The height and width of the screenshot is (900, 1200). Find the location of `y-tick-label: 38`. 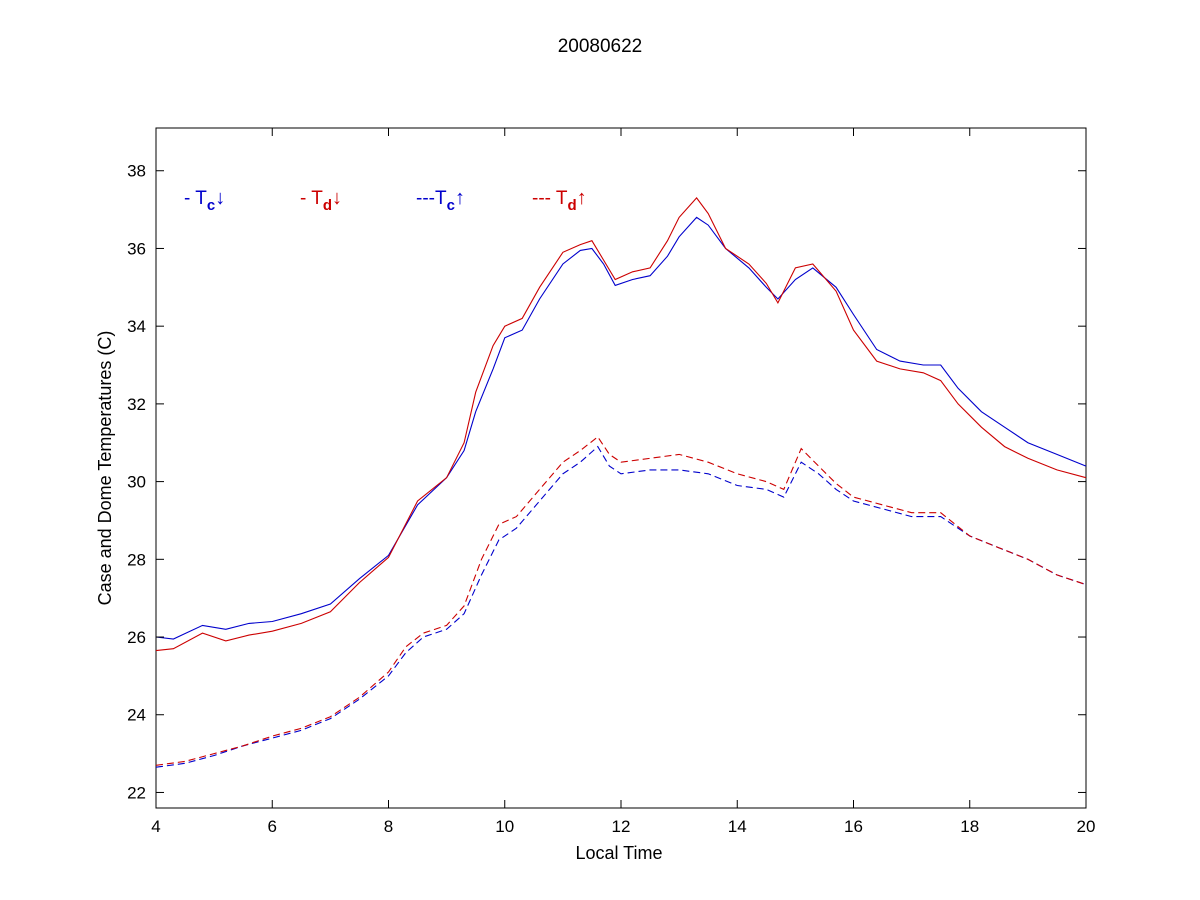

y-tick-label: 38 is located at coordinates (136, 171).